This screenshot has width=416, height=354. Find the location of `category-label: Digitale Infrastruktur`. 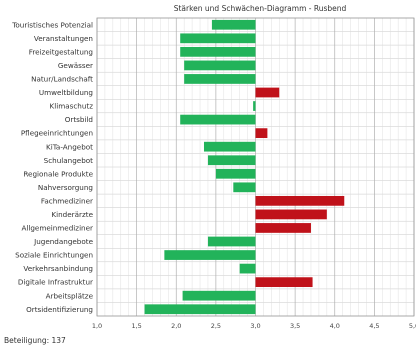

category-label: Digitale Infrastruktur is located at coordinates (55, 282).